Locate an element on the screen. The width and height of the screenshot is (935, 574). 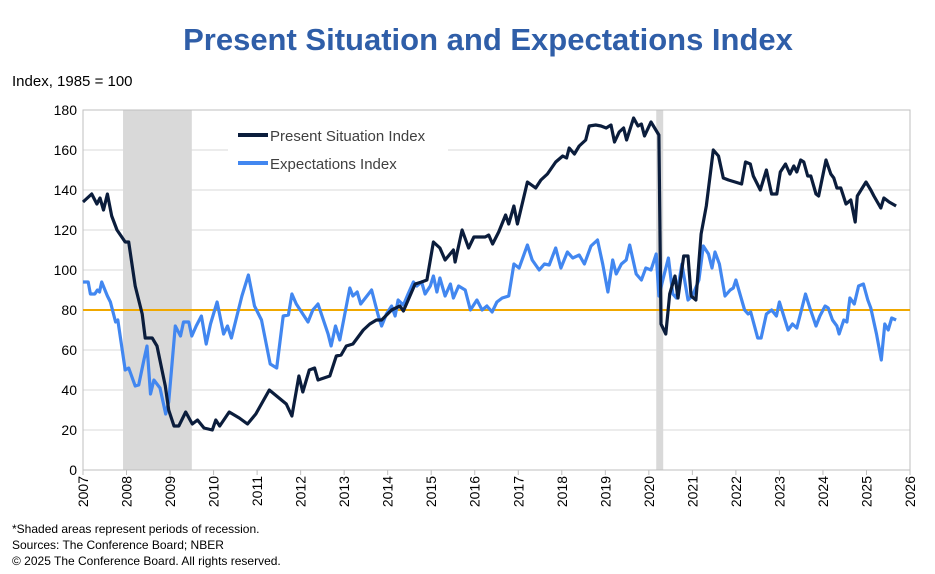
x-tick-label: 2014 is located at coordinates (388, 491).